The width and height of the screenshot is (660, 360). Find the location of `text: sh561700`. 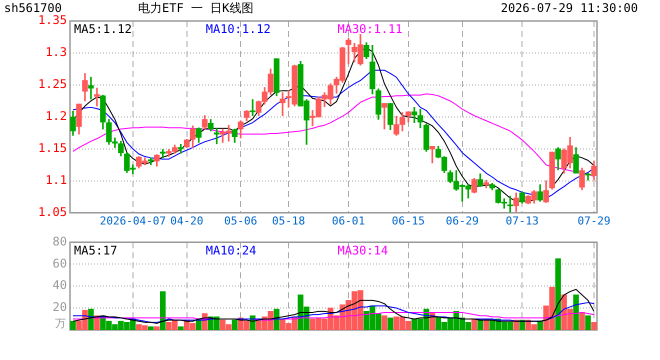

text: sh561700 is located at coordinates (33, 8).